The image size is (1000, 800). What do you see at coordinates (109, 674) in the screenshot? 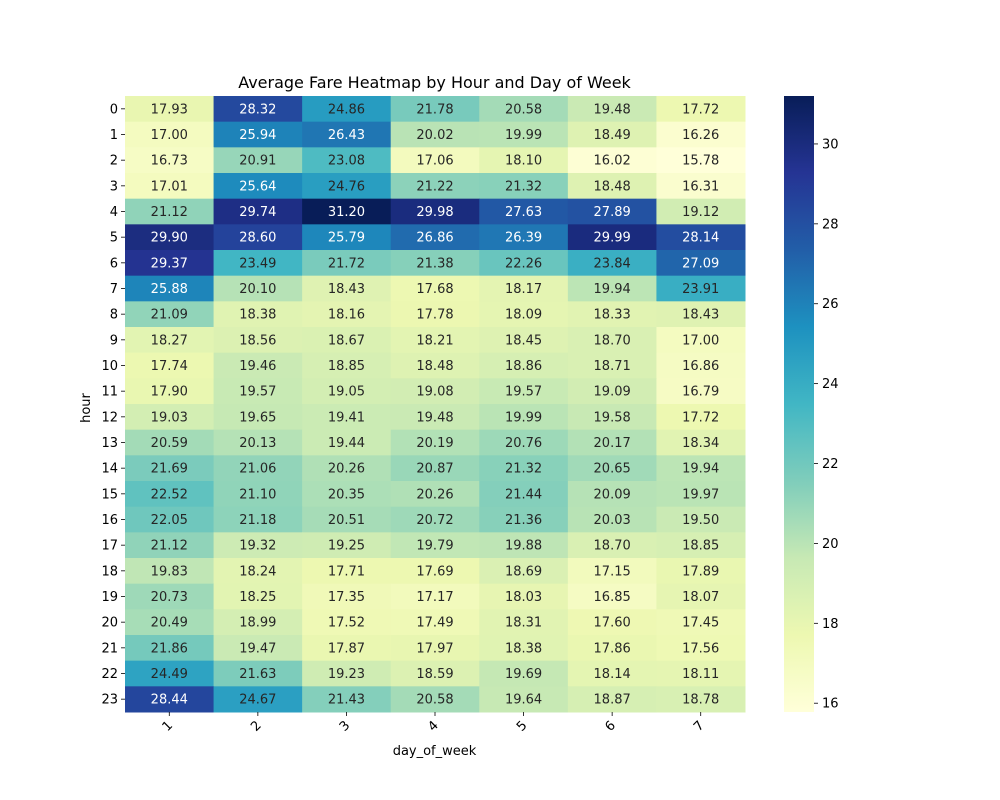
I see `y-tick-label: 22` at bounding box center [109, 674].